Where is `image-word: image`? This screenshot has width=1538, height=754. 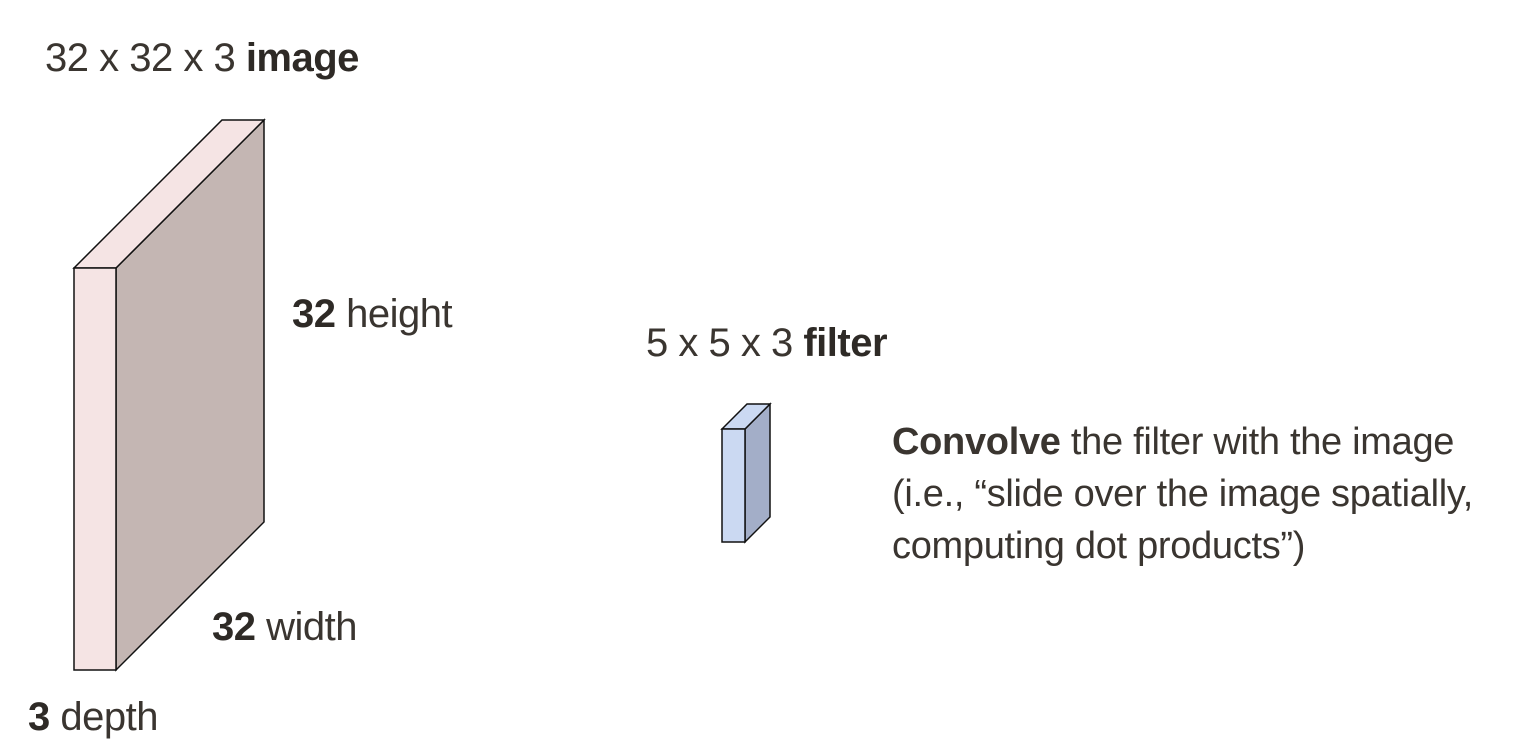 image-word: image is located at coordinates (302, 58).